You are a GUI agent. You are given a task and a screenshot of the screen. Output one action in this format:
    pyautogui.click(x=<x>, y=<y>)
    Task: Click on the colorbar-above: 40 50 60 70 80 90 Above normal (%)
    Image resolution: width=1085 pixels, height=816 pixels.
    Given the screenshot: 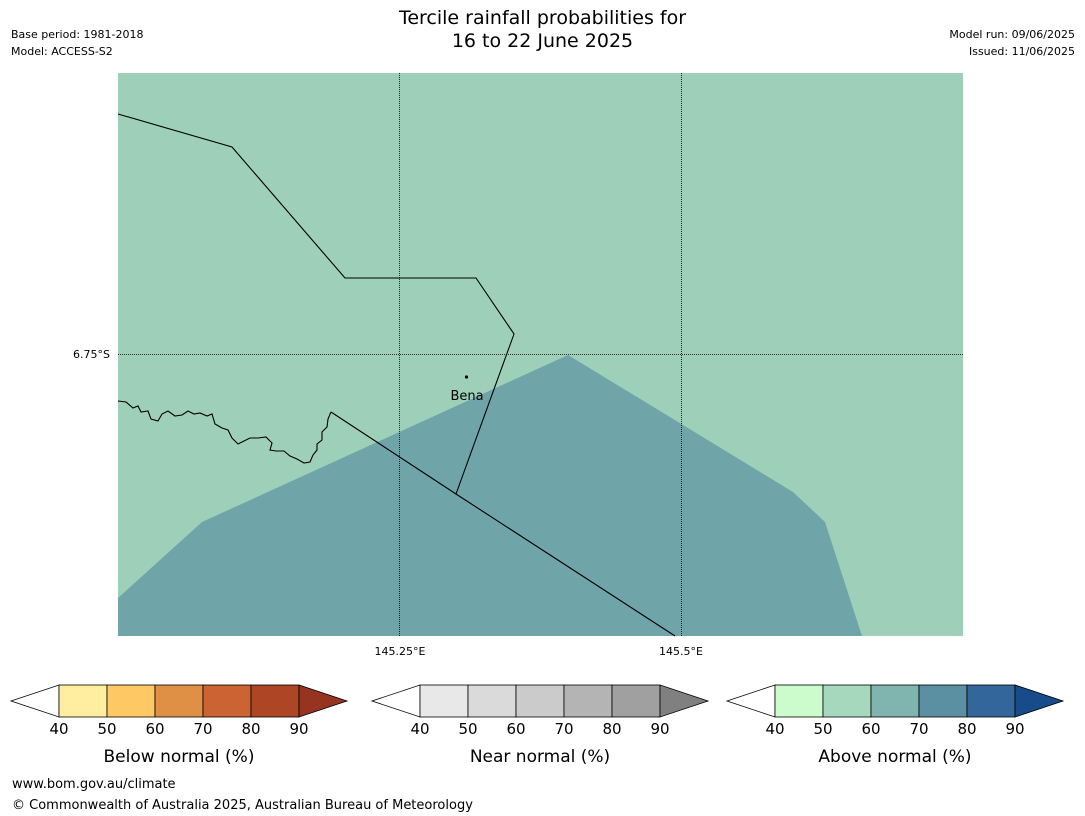 What is the action you would take?
    pyautogui.click(x=895, y=725)
    